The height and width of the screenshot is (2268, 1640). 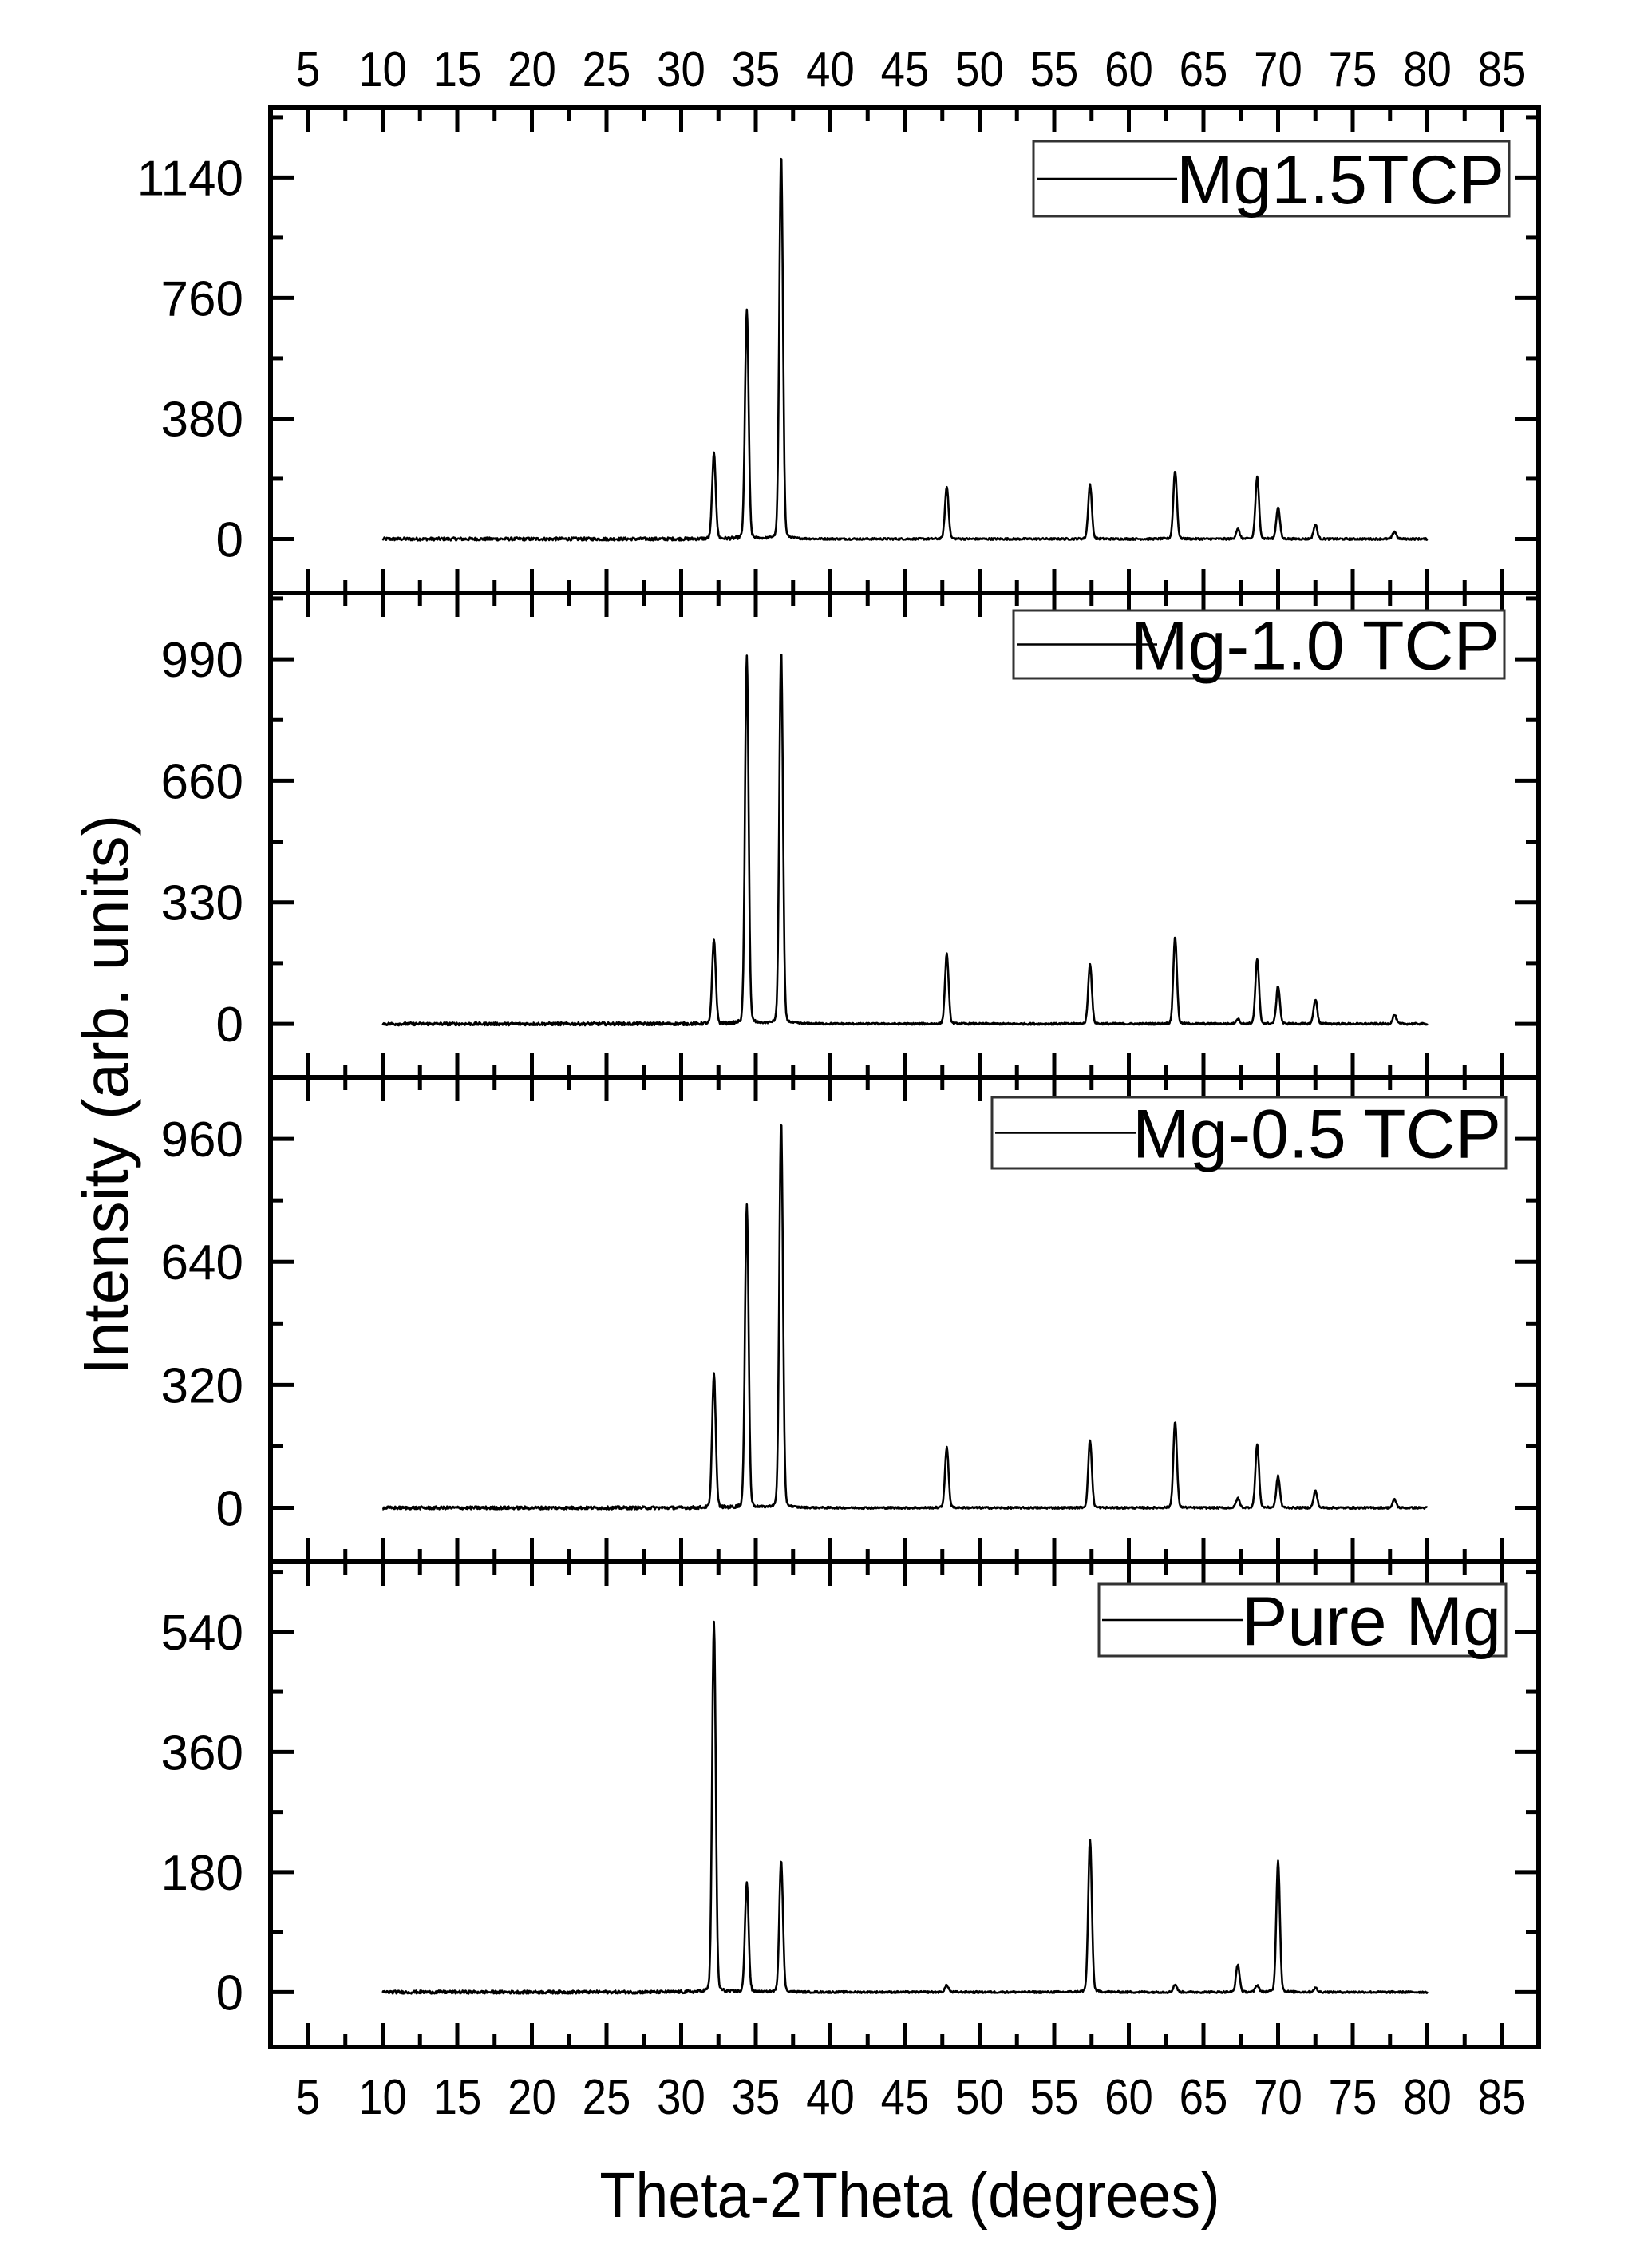 I want to click on legend-2: Mg-1.0 TCP, so click(x=1259, y=646).